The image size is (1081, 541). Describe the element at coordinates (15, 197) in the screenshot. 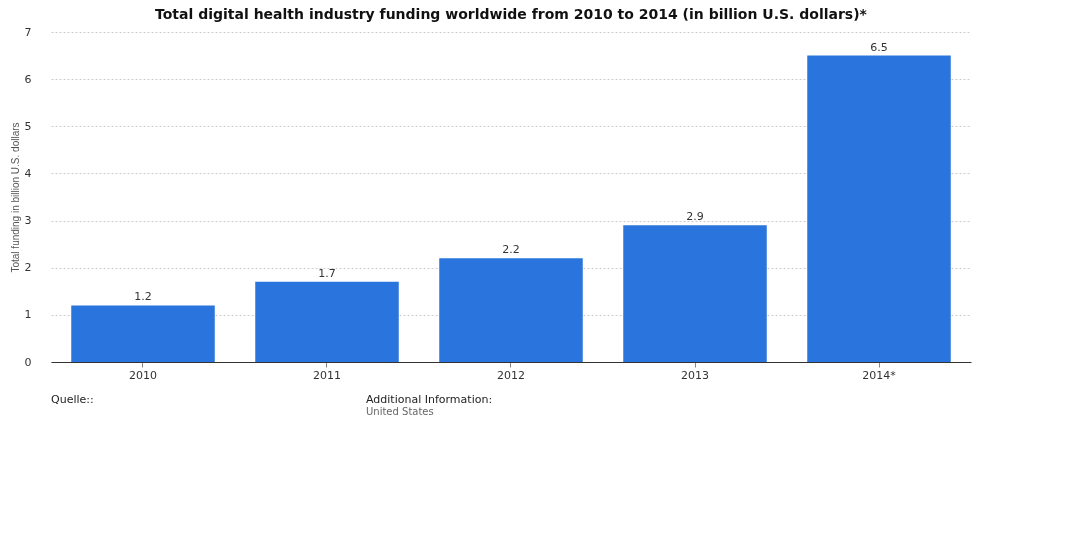

I see `y-axis-title: Total funding in billion U.S. dollars` at that location.